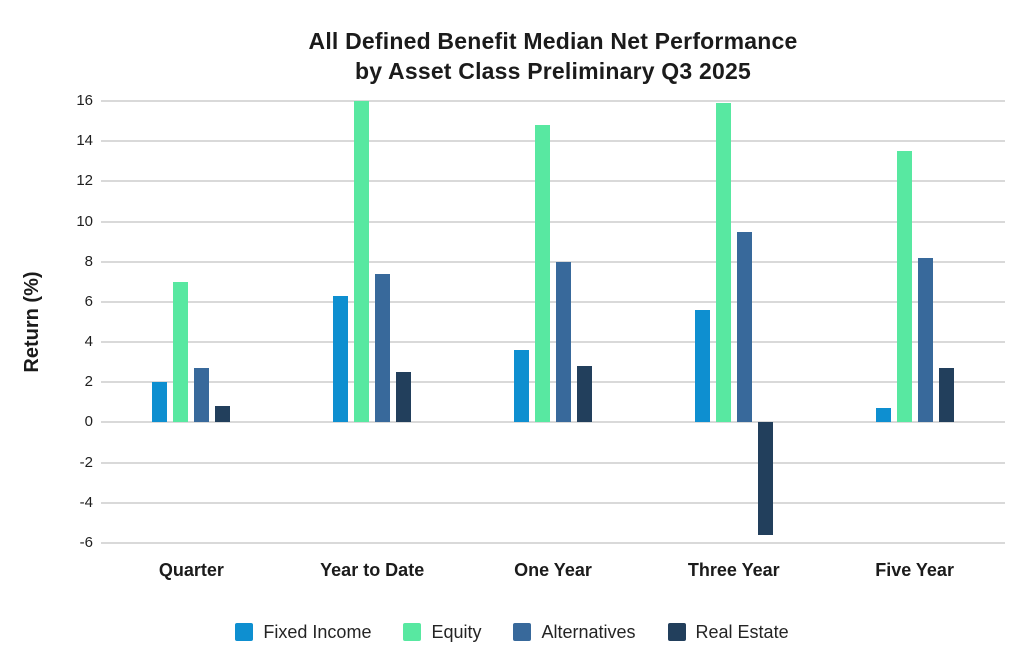 The width and height of the screenshot is (1024, 672). I want to click on legend-item-real-estate: Real Estate, so click(728, 632).